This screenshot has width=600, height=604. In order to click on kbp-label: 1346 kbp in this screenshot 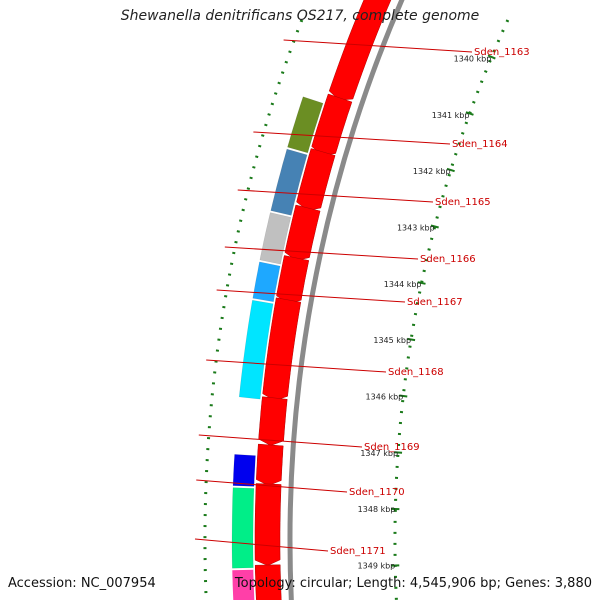, I will do `click(385, 396)`.